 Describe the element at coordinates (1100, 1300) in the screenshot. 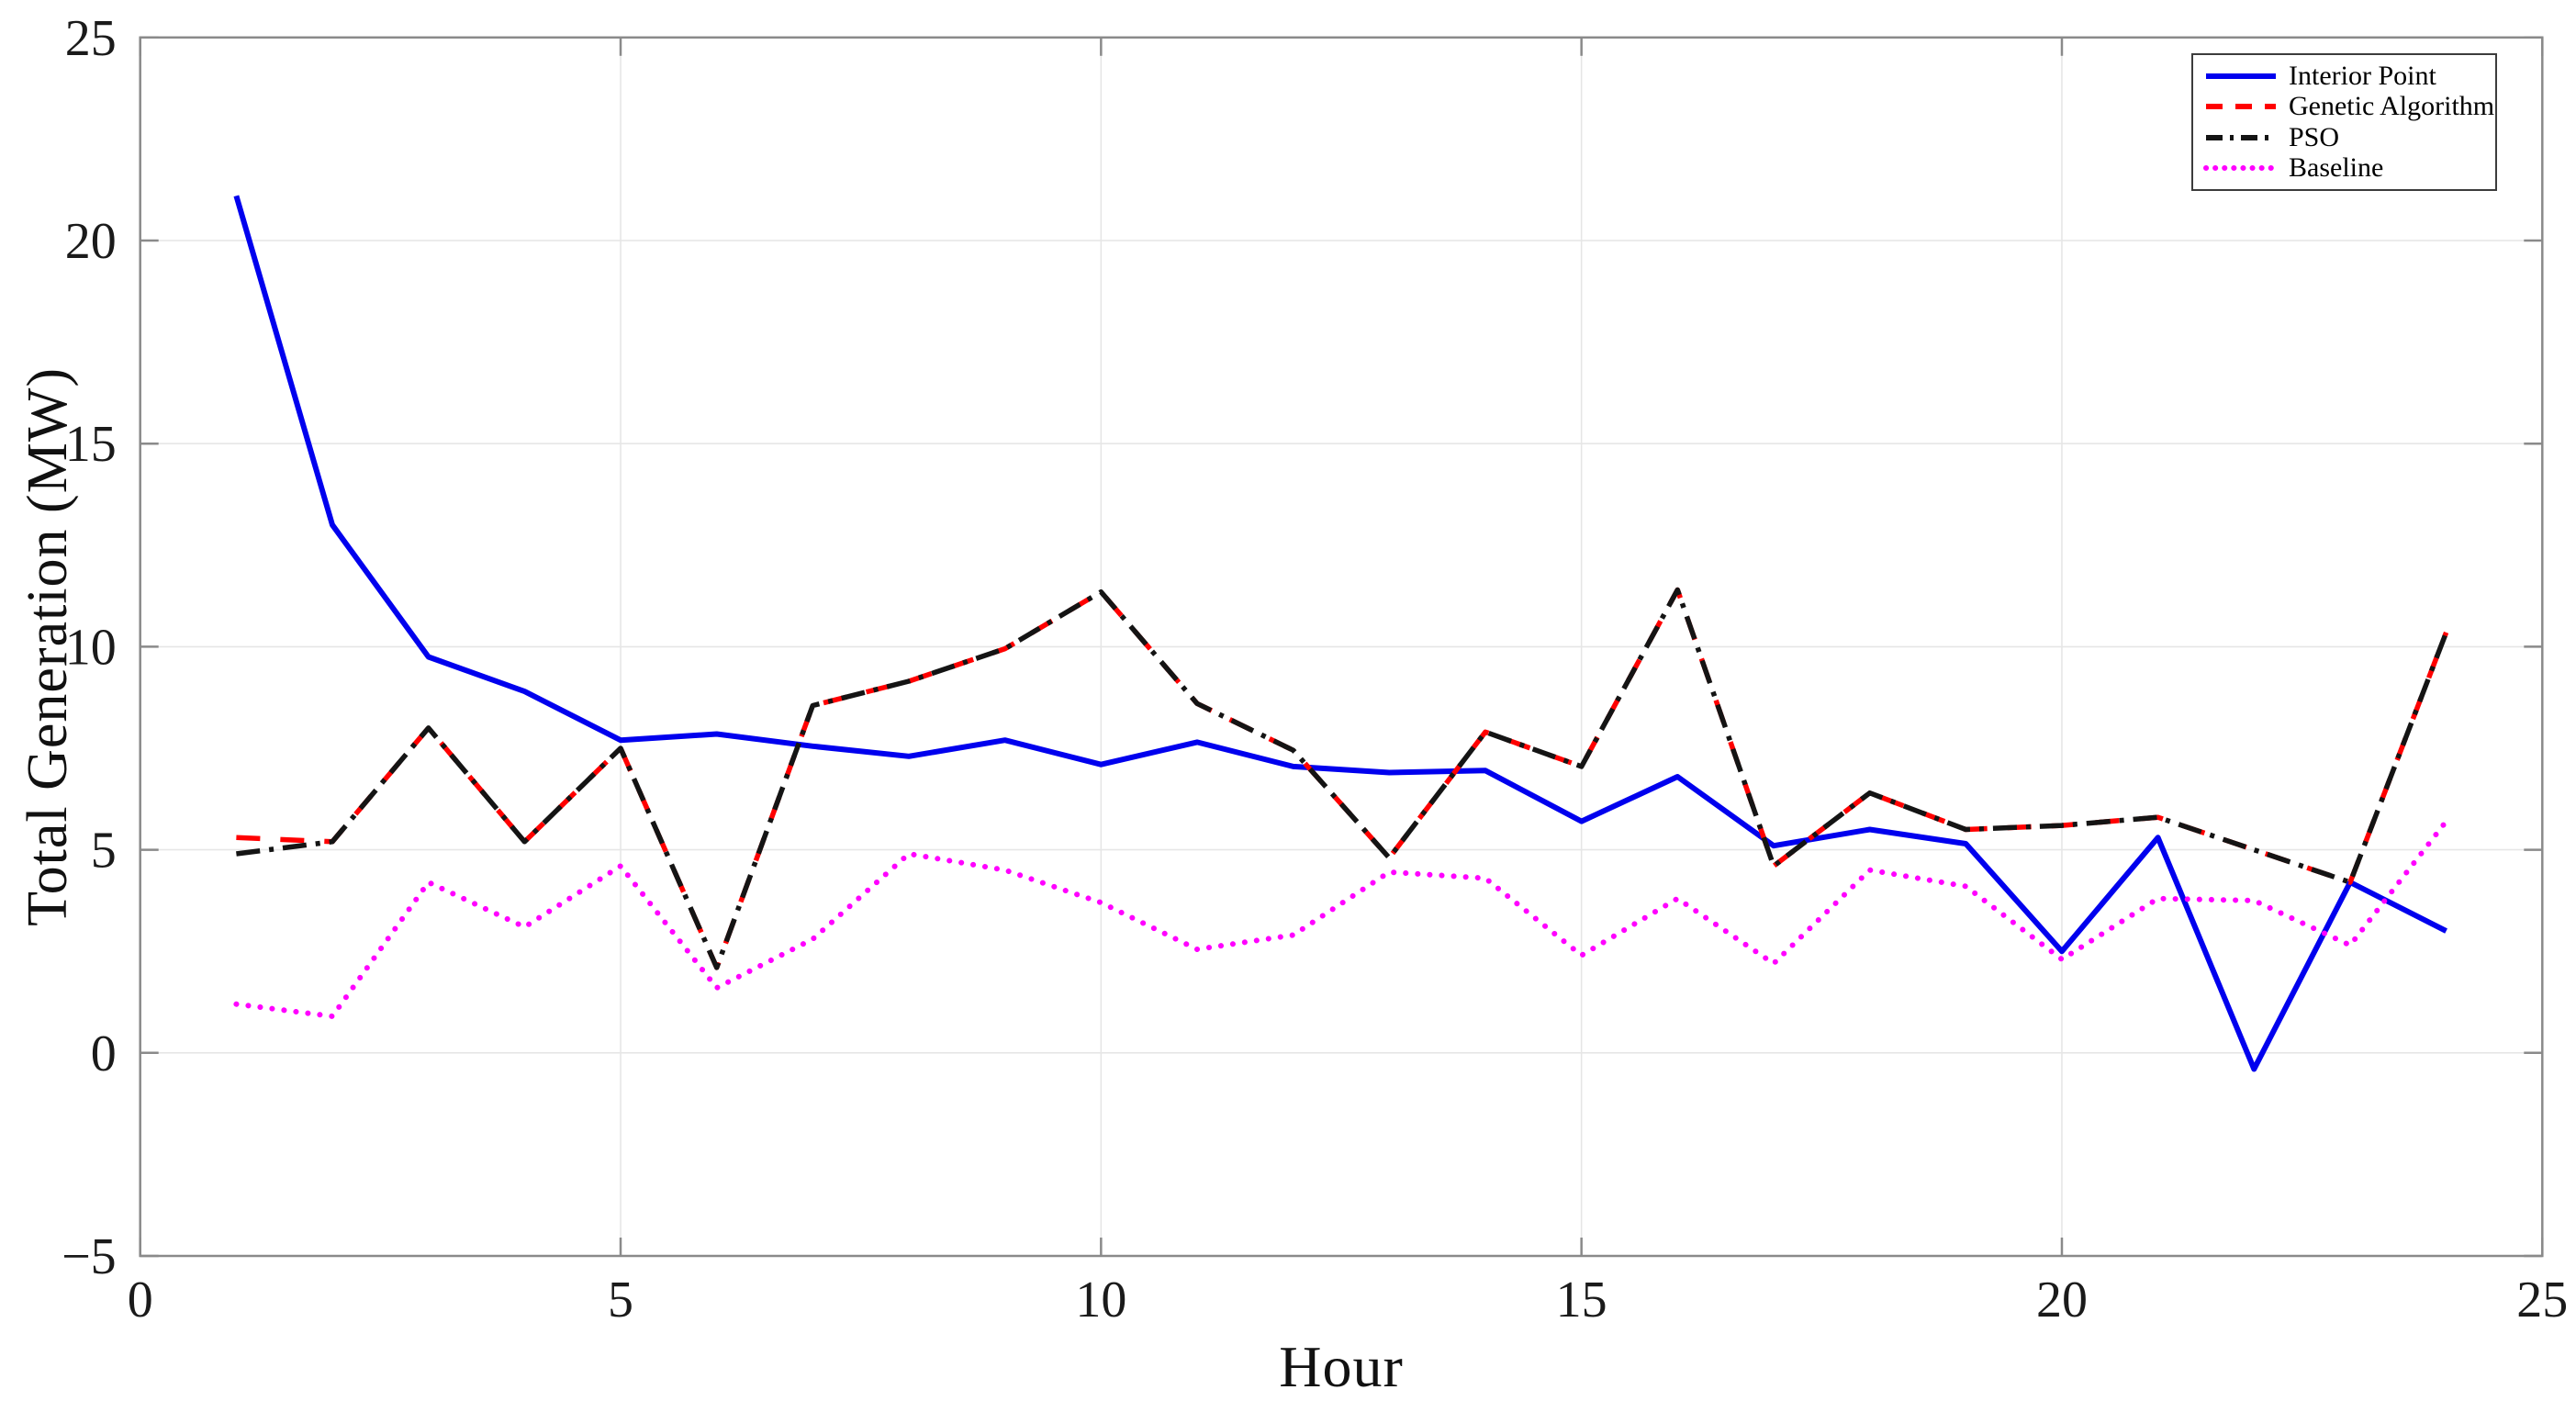

I see `x-tick-label: 10` at that location.